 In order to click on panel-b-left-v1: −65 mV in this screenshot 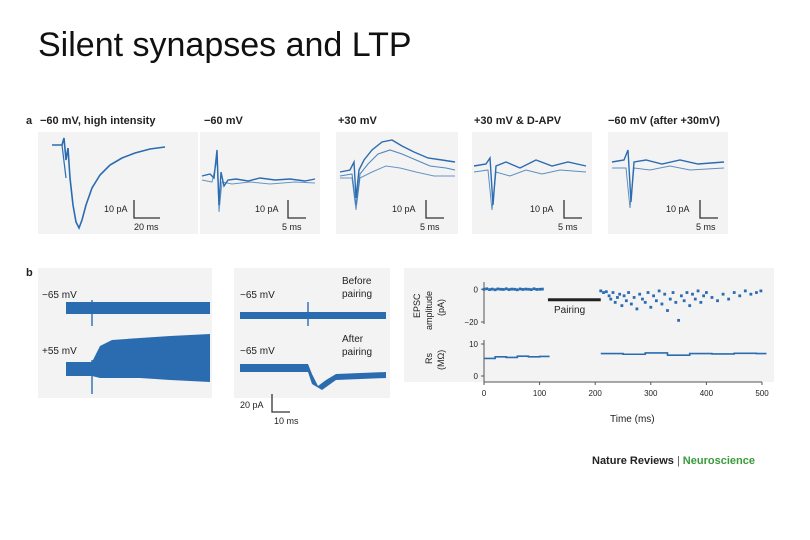, I will do `click(59, 295)`.